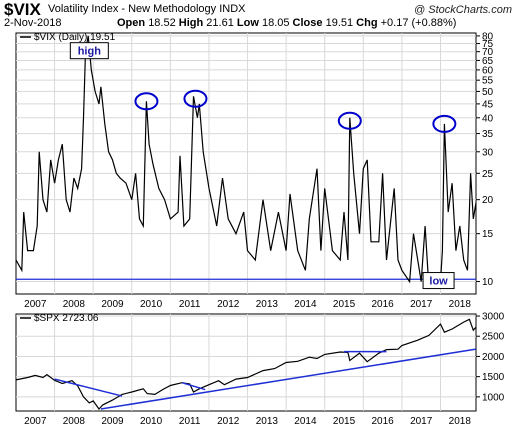  I want to click on vix-x-tick-label: 2016, so click(382, 304).